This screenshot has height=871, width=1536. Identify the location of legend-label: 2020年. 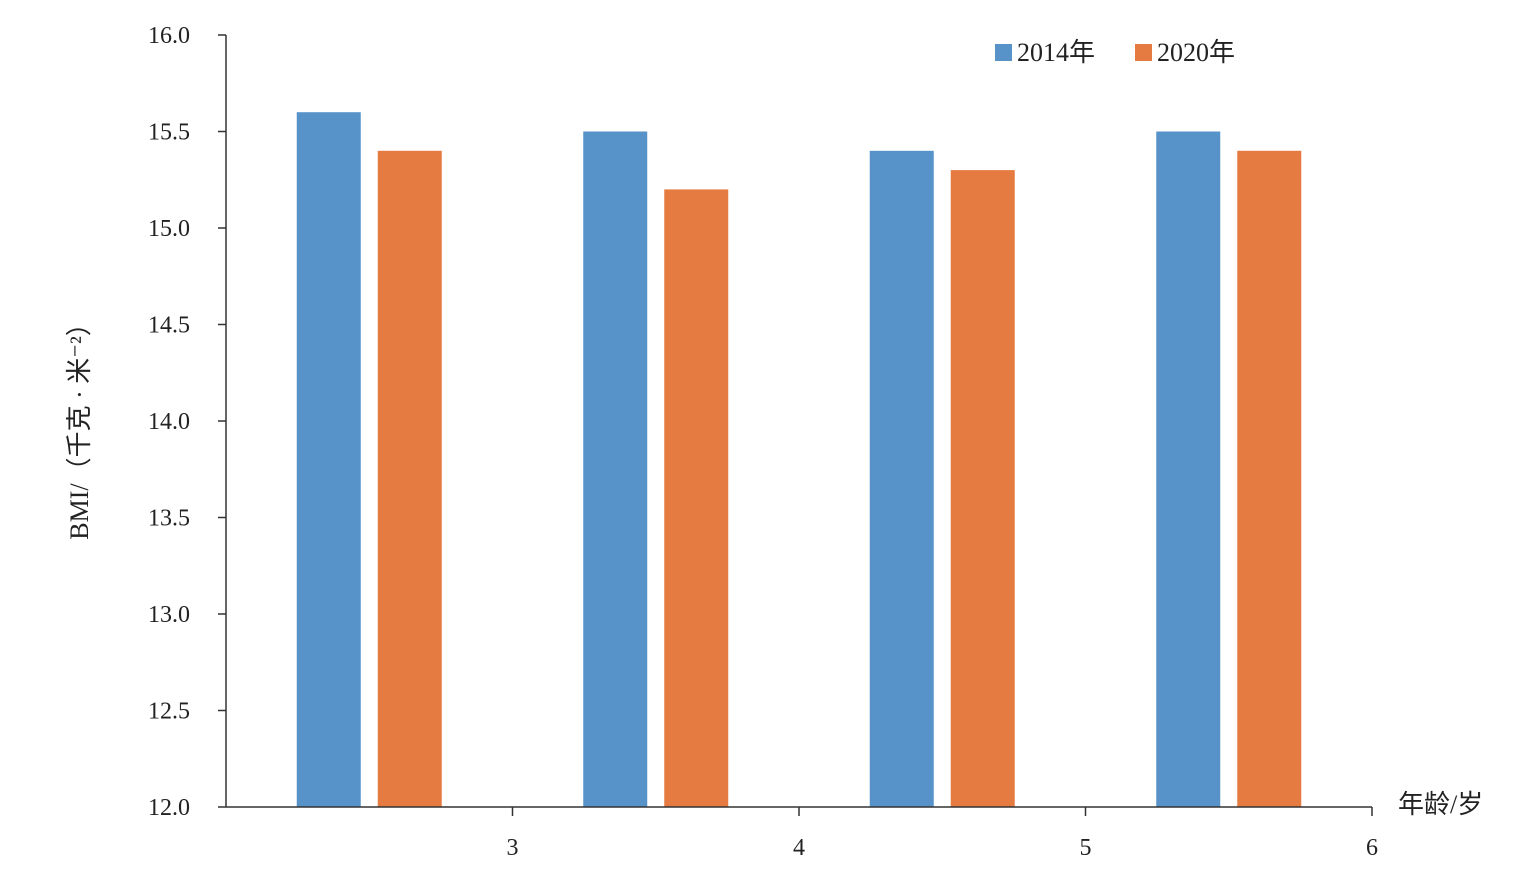
(1196, 52).